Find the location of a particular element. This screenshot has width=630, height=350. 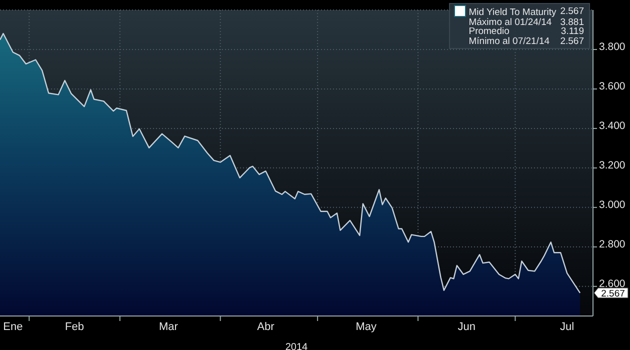

annotation: 3.881 is located at coordinates (572, 22).